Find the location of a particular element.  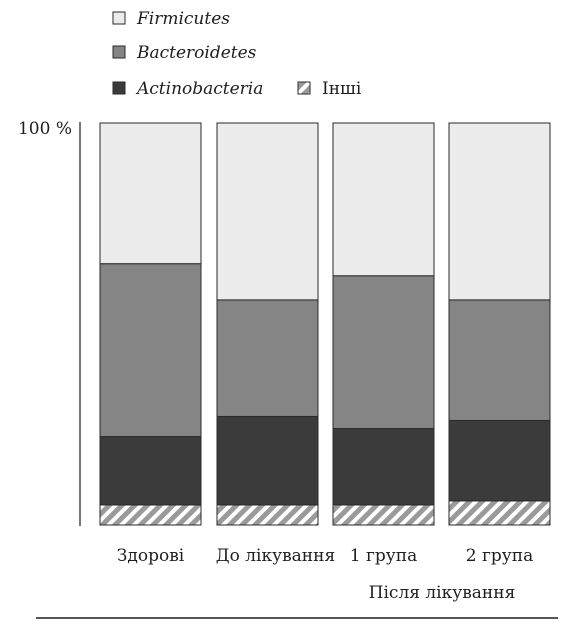

bar-segment-інші-2-група is located at coordinates (499, 513).